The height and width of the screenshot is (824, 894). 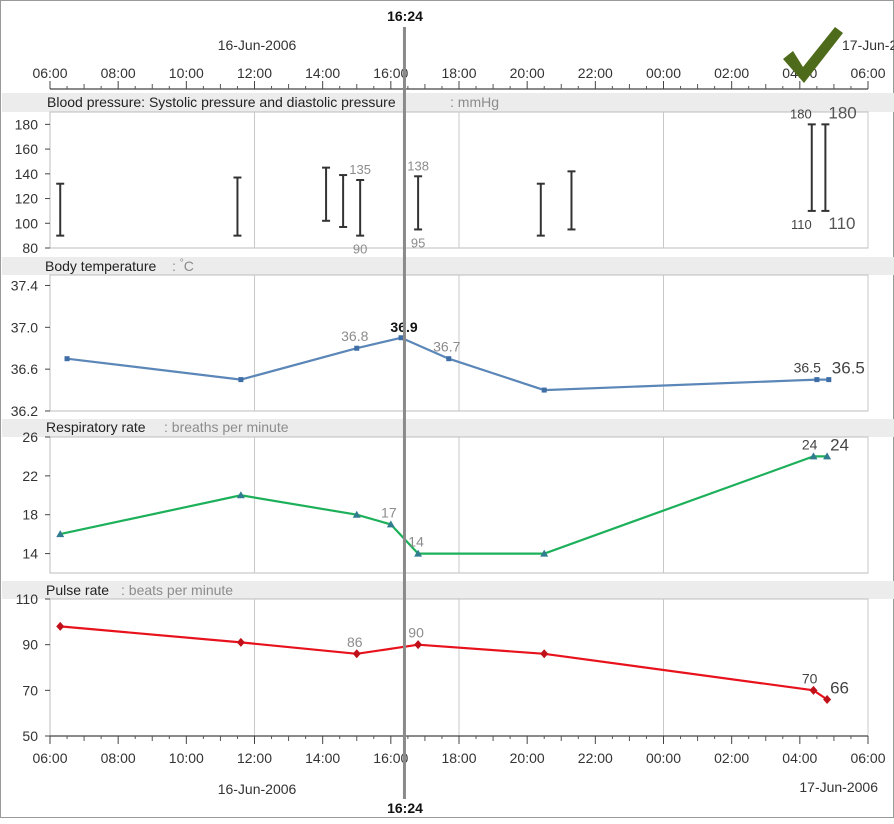 I want to click on pulse-data-label: 66, so click(x=839, y=687).